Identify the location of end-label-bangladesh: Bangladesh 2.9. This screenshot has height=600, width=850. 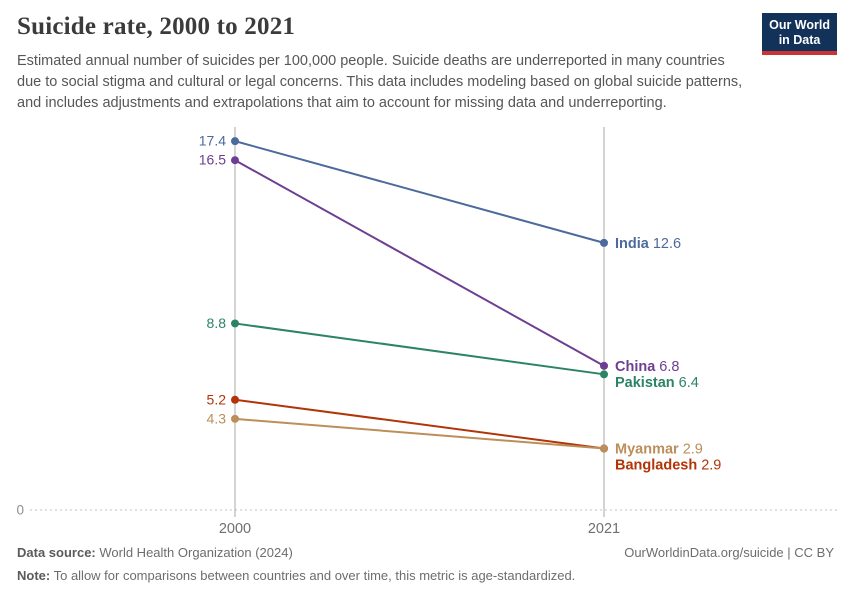
(668, 466).